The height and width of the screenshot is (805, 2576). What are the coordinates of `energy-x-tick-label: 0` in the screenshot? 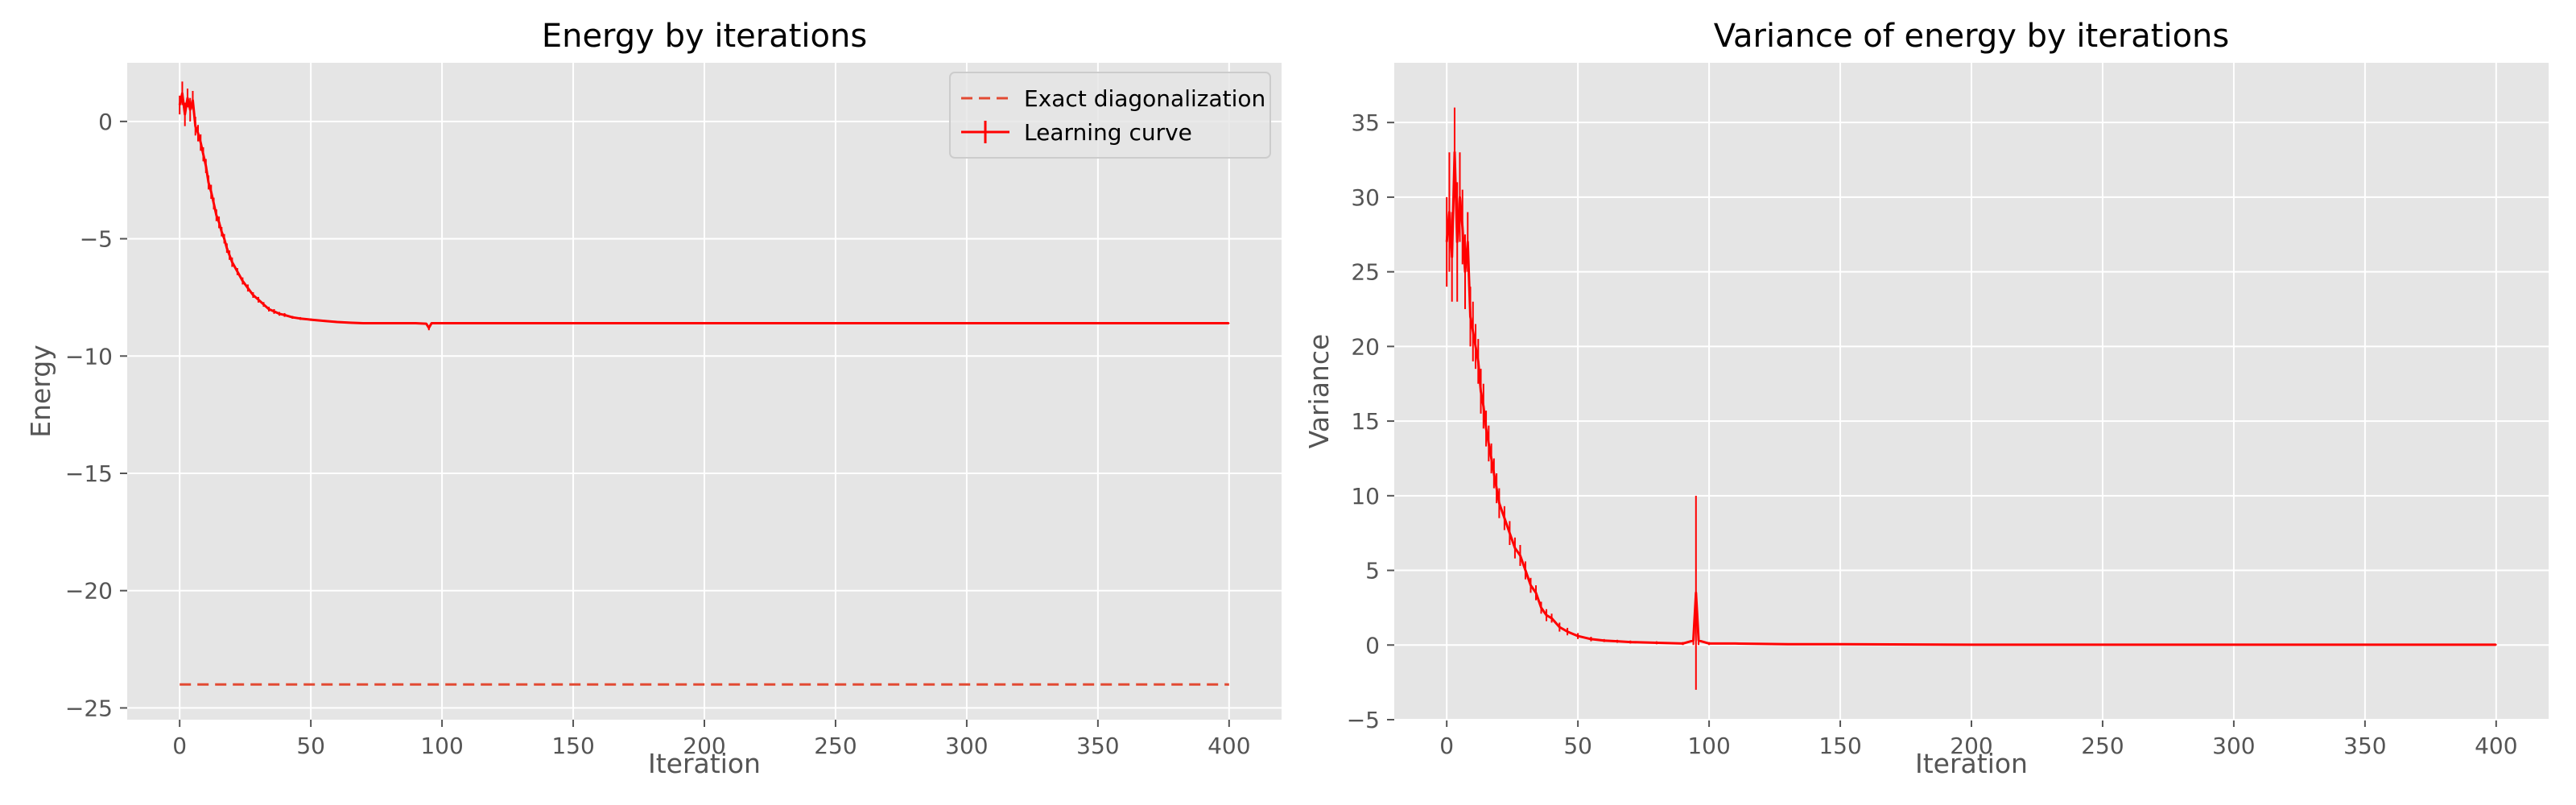 It's located at (179, 746).